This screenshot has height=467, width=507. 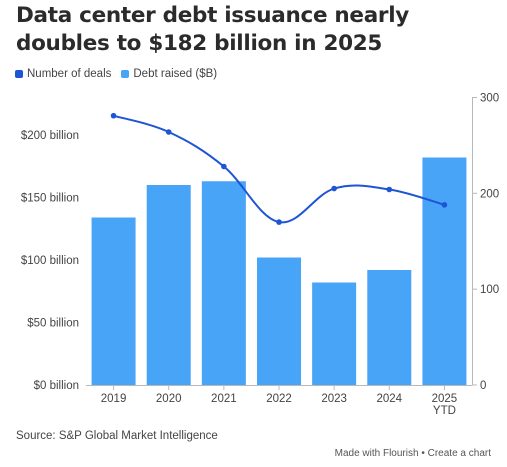 I want to click on x-tick-label: 2020, so click(x=169, y=399).